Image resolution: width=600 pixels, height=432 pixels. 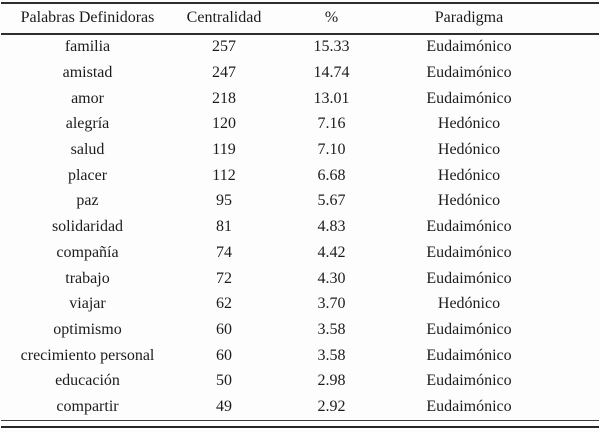 What do you see at coordinates (300, 279) in the screenshot?
I see `table-row: trabajo 72 4.30 Eudaimónico` at bounding box center [300, 279].